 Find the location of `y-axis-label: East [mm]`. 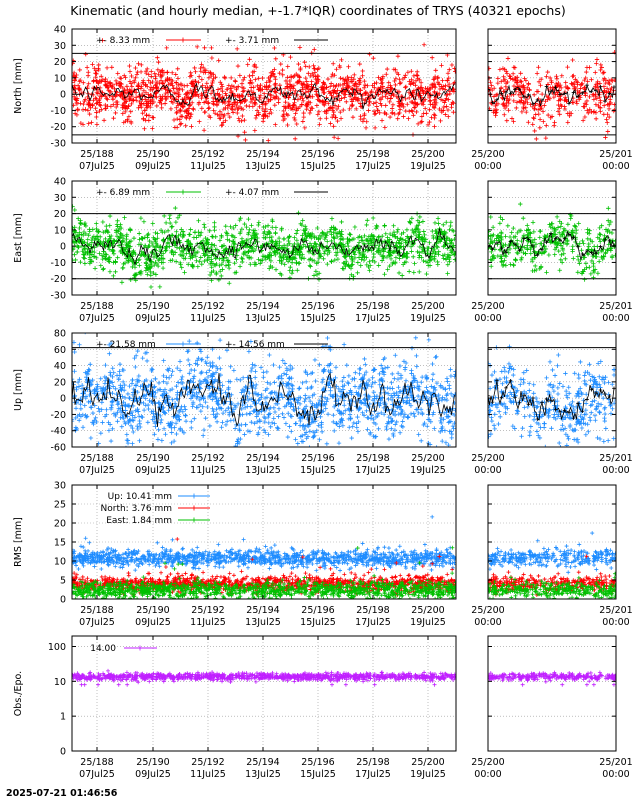

y-axis-label: East [mm] is located at coordinates (18, 237).